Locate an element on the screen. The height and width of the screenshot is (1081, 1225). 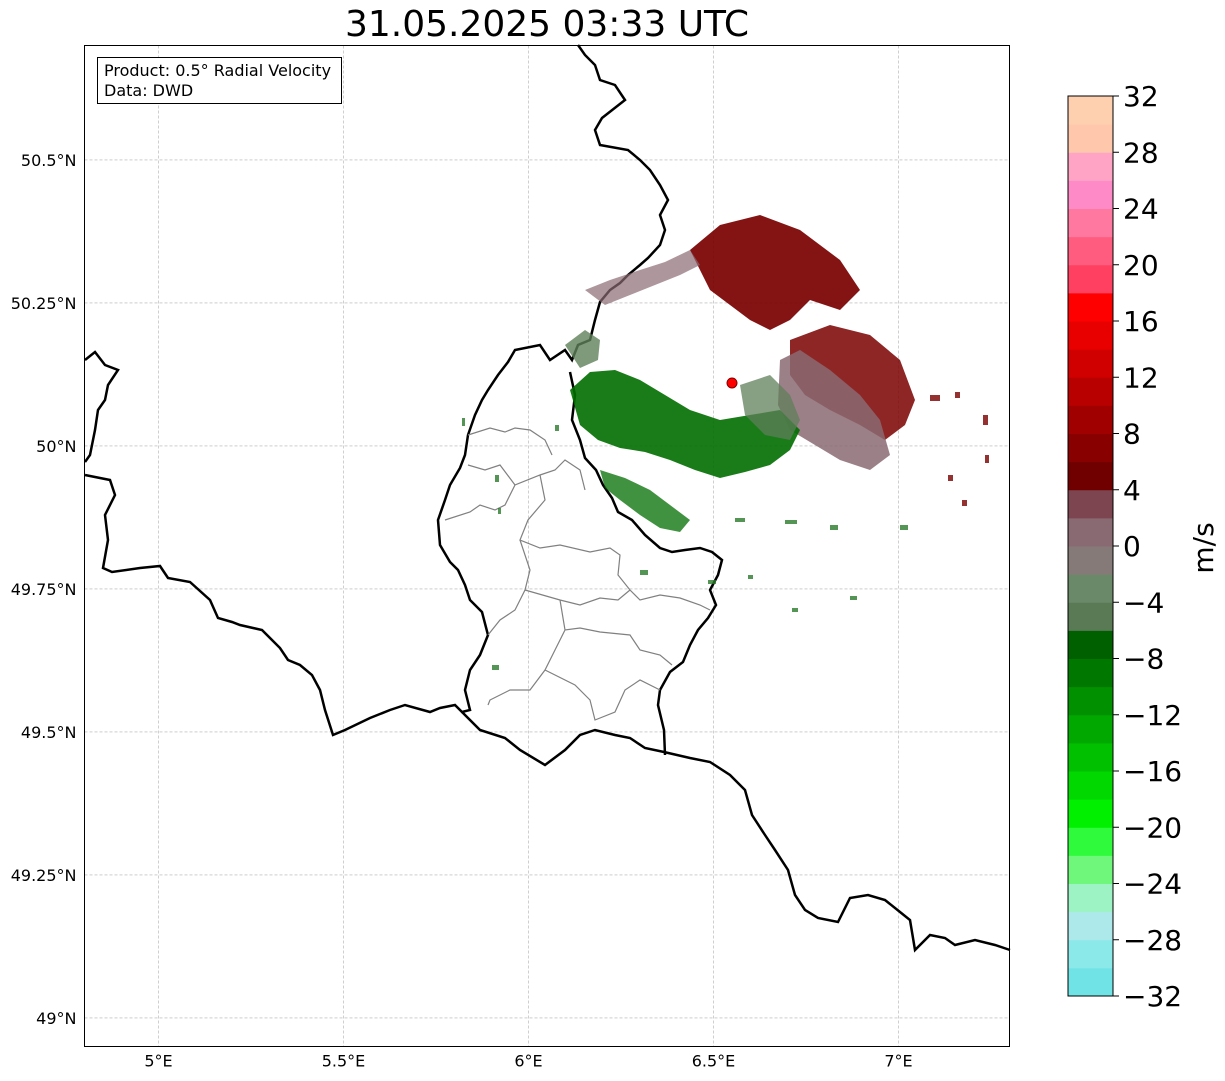
regional-boundaries is located at coordinates (577, 574).